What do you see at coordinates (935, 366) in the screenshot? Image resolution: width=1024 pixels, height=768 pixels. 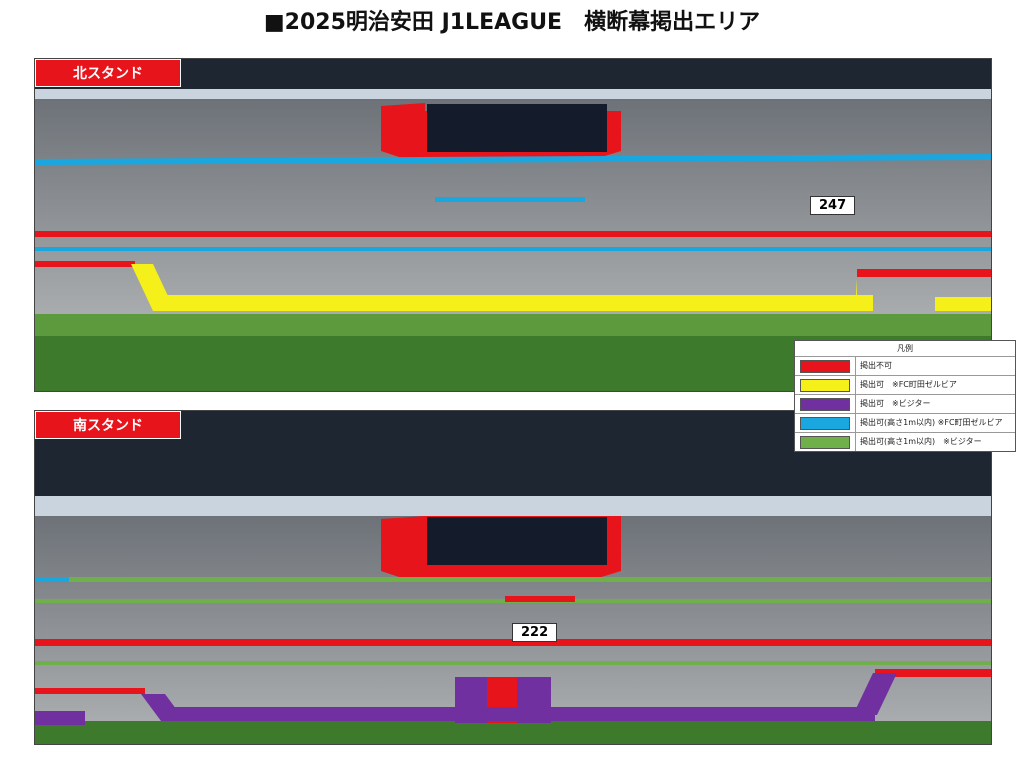 I see `legend-label: 掲出不可` at bounding box center [935, 366].